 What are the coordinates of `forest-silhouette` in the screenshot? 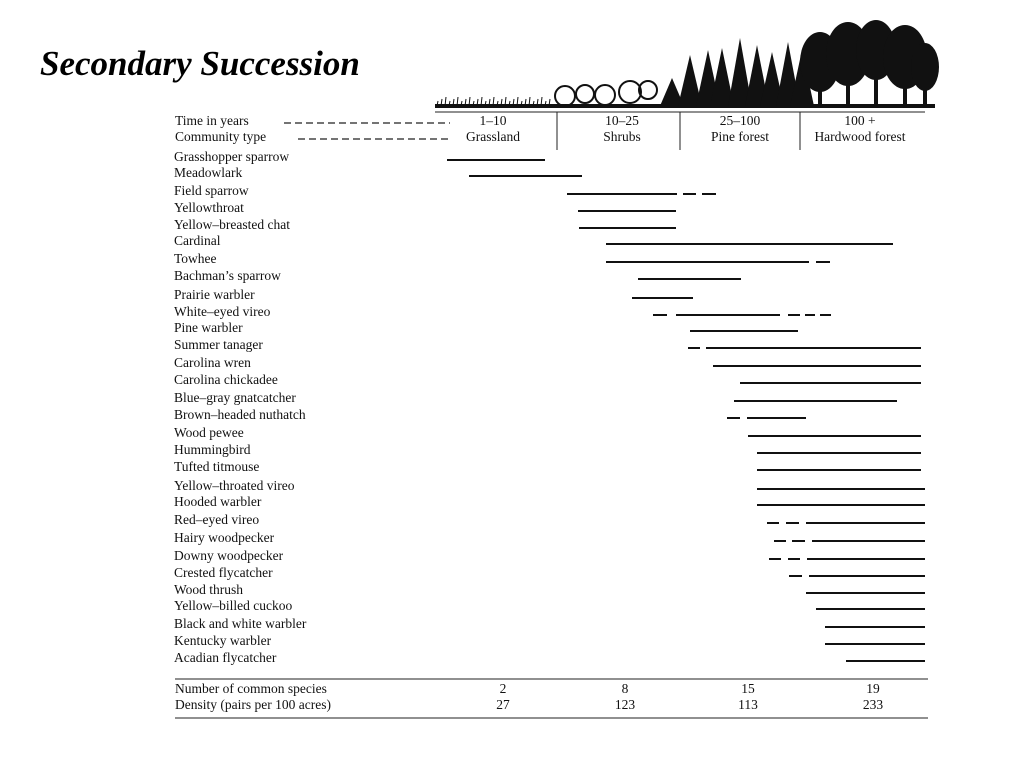 It's located at (687, 64).